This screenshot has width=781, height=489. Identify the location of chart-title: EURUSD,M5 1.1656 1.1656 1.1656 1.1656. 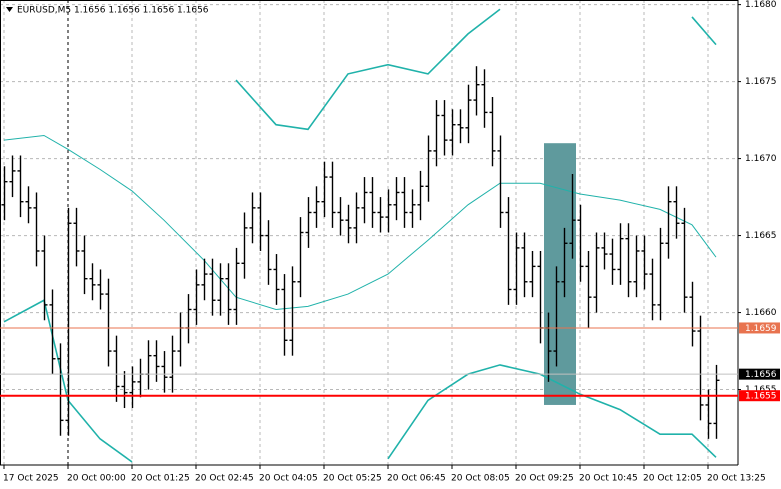
(113, 11).